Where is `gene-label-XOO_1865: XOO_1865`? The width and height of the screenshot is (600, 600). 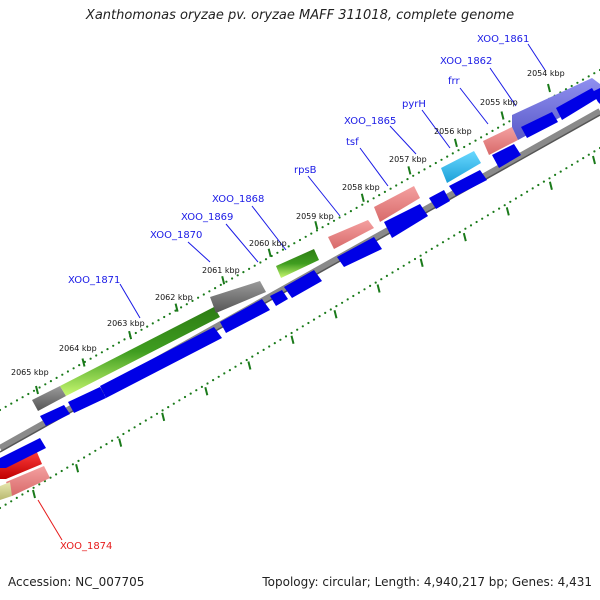
gene-label-XOO_1865: XOO_1865 is located at coordinates (370, 121).